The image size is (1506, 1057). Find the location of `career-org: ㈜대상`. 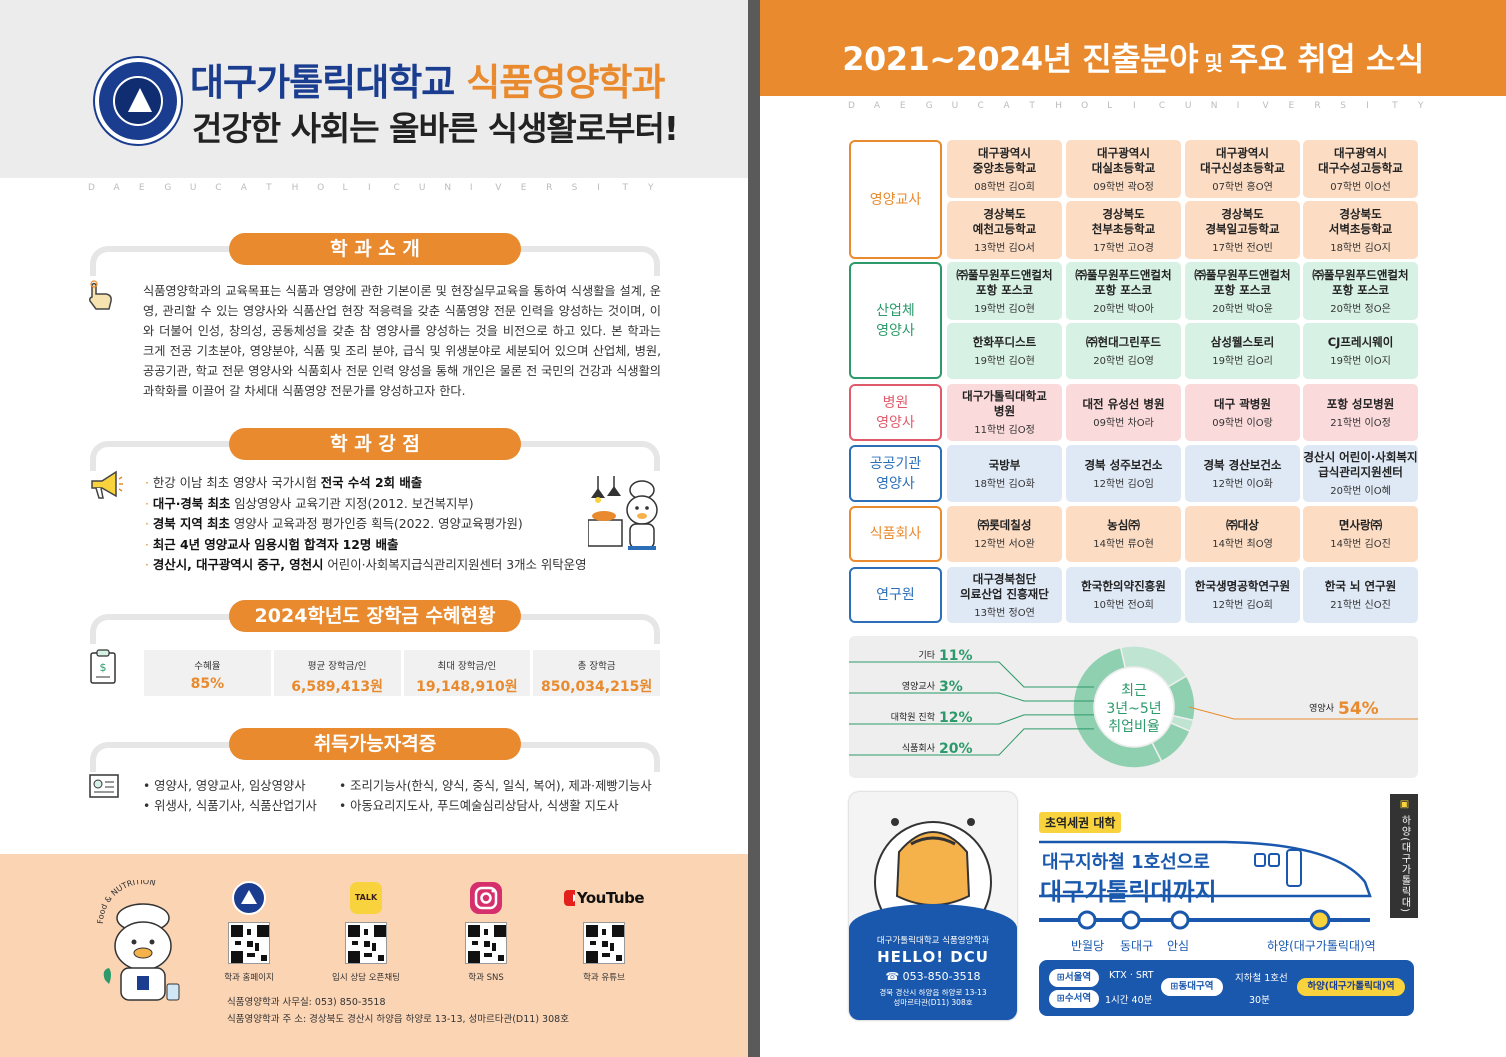

career-org: ㈜대상 is located at coordinates (1242, 525).